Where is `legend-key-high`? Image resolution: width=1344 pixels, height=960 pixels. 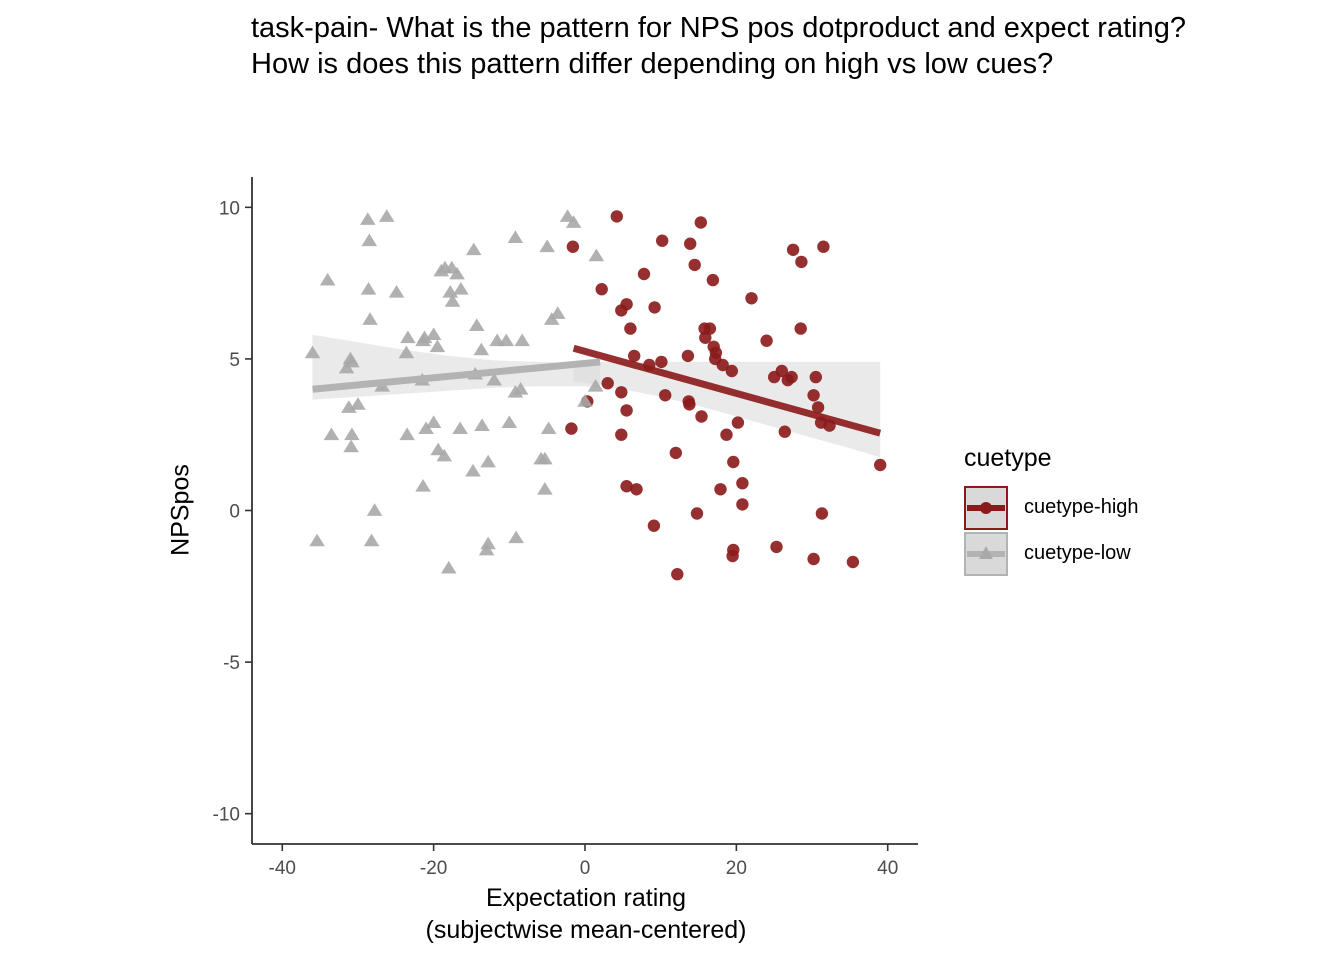
legend-key-high is located at coordinates (986, 508).